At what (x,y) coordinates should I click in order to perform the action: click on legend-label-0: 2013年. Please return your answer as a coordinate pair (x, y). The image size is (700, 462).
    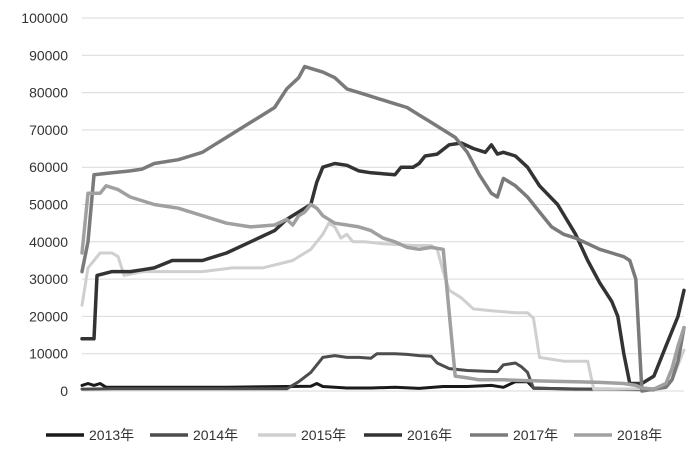
    Looking at the image, I should click on (111, 435).